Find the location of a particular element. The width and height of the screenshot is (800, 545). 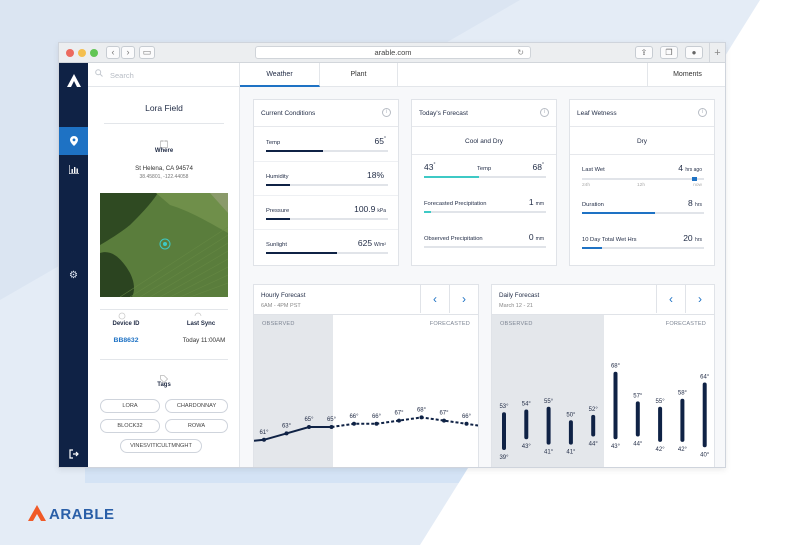

tag-chip: BLOCK32 is located at coordinates (130, 426).